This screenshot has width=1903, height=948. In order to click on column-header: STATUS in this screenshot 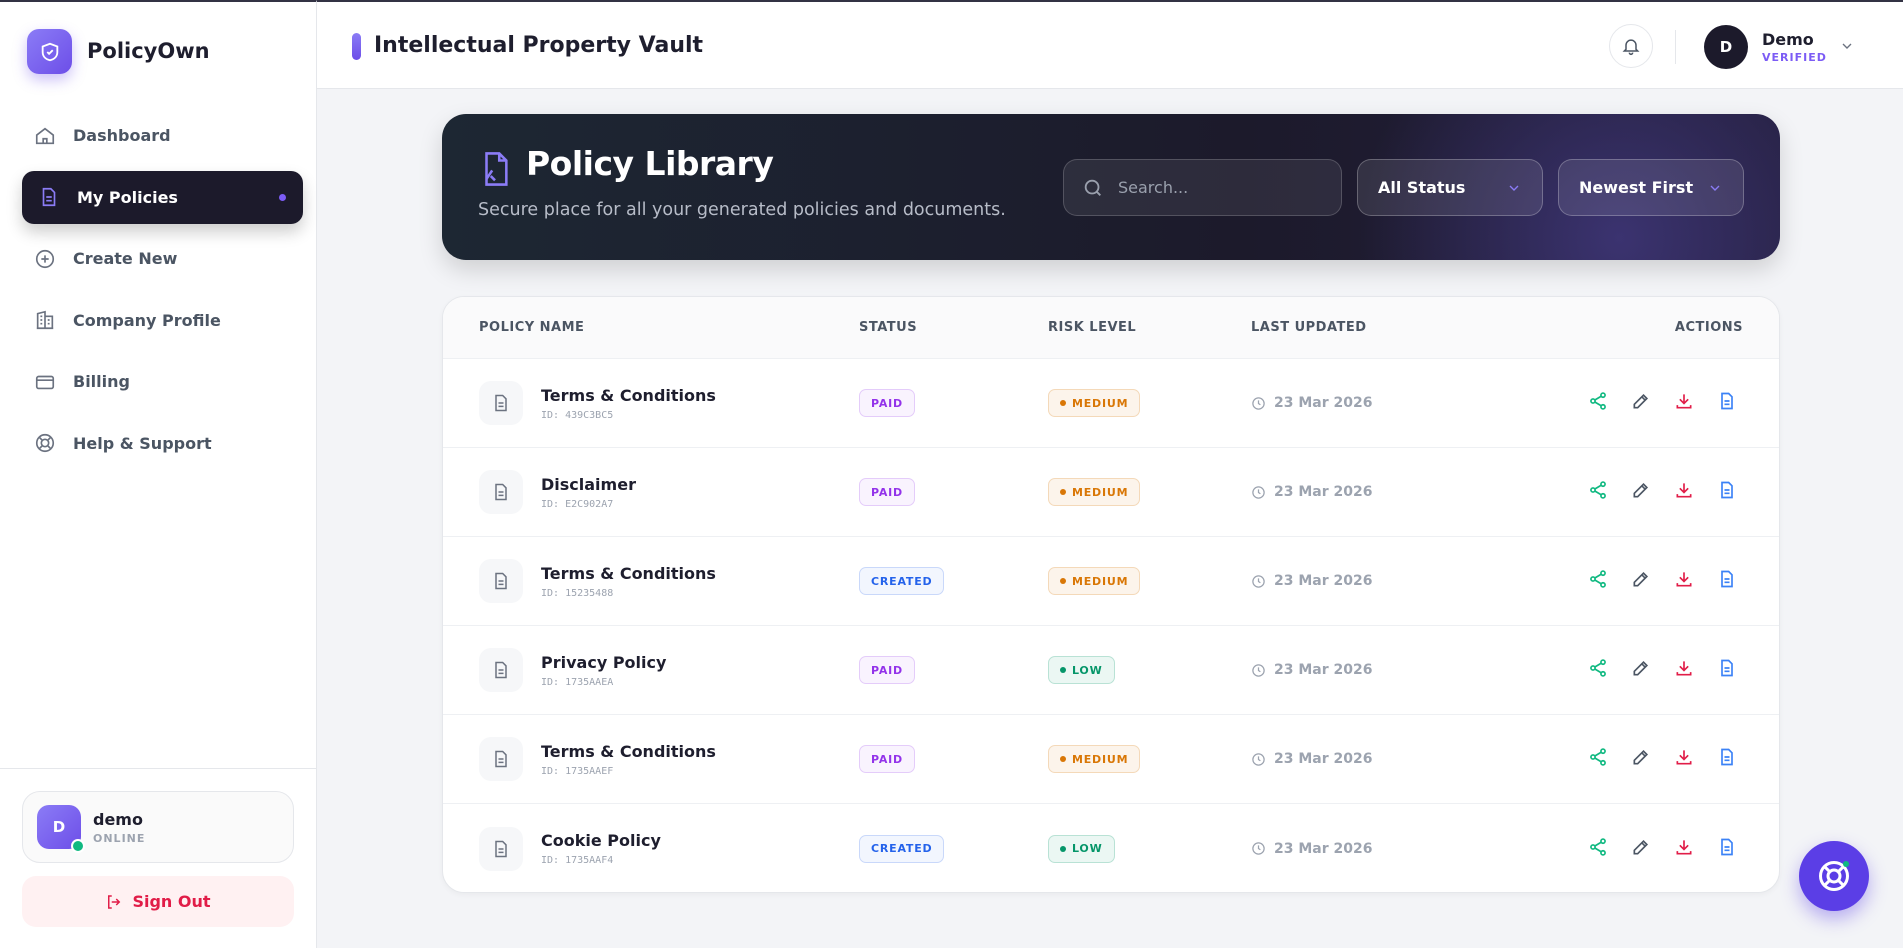, I will do `click(888, 327)`.